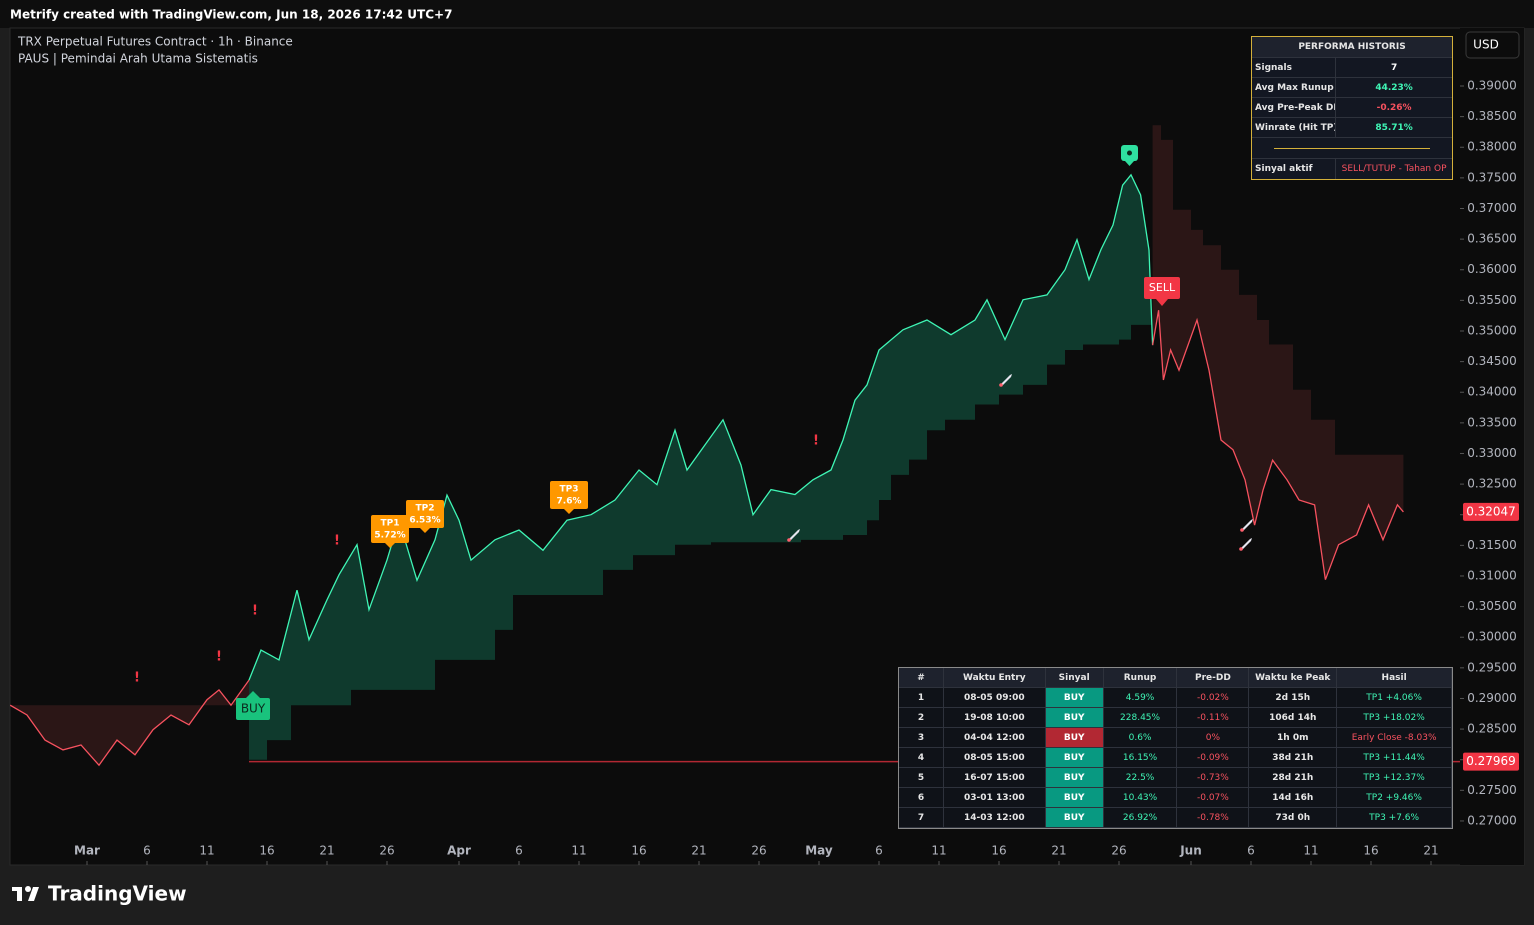  What do you see at coordinates (1492, 729) in the screenshot?
I see `y-tick-label: 0.28500` at bounding box center [1492, 729].